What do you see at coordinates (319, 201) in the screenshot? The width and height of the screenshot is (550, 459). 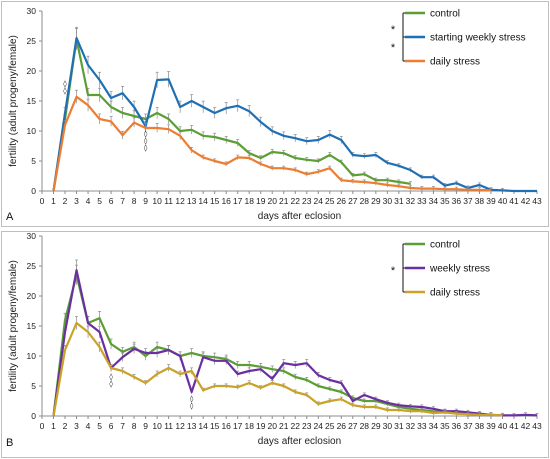 I see `panel-a-x-tick-label: 24` at bounding box center [319, 201].